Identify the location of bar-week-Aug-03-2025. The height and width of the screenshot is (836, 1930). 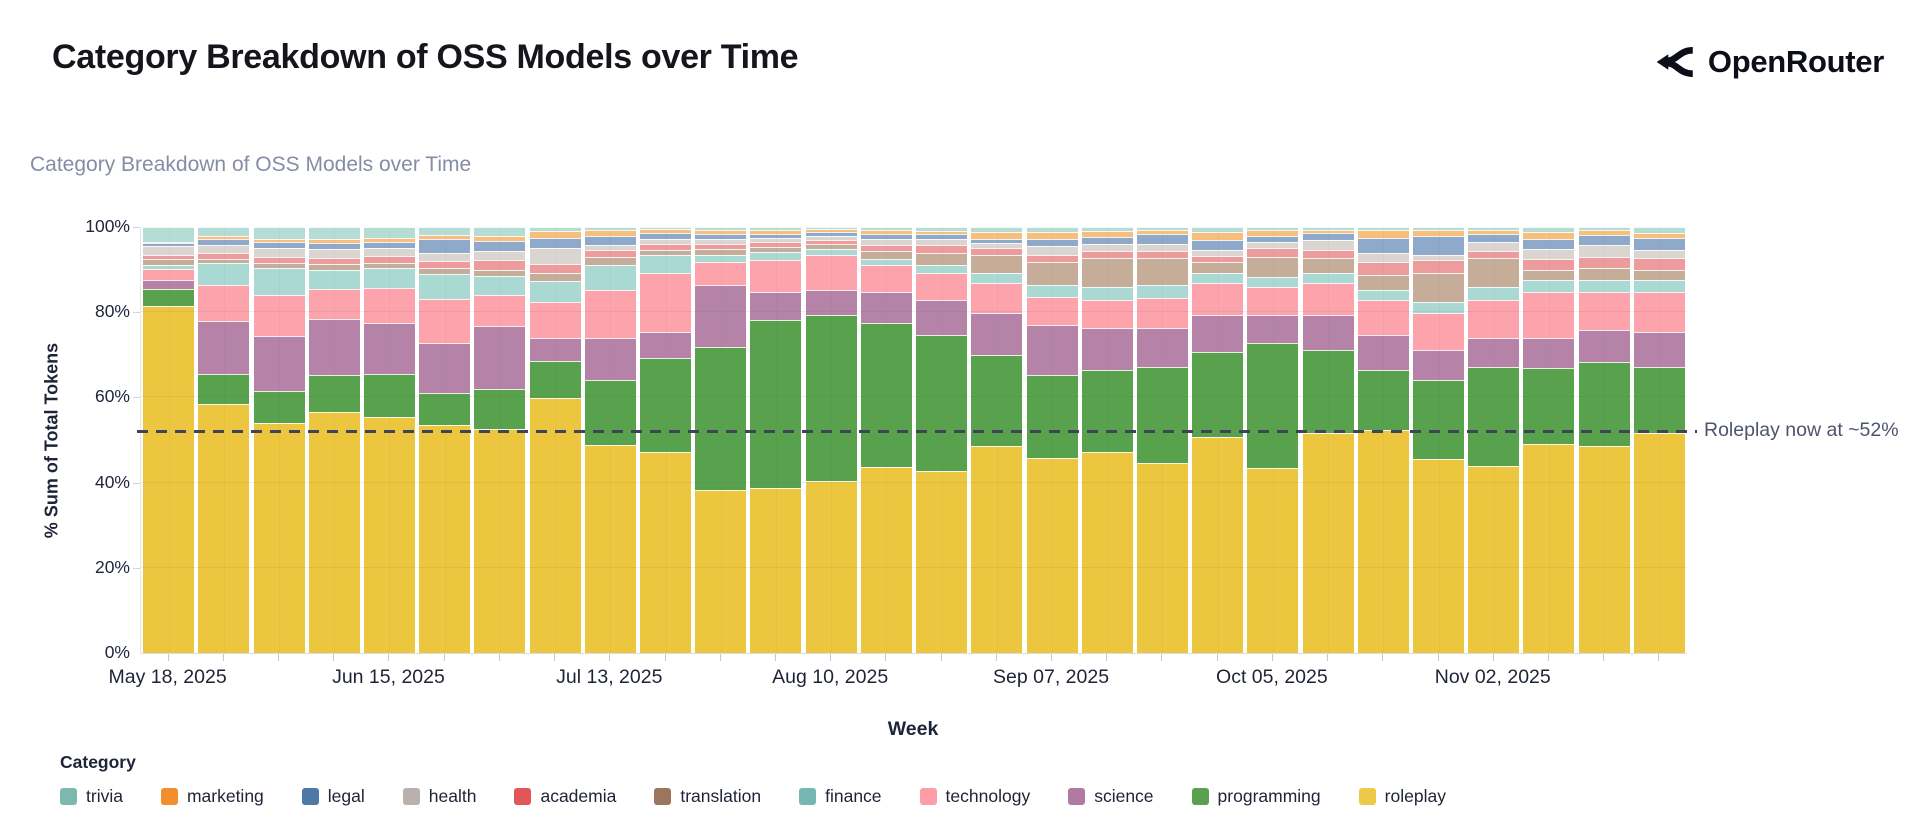
(776, 440).